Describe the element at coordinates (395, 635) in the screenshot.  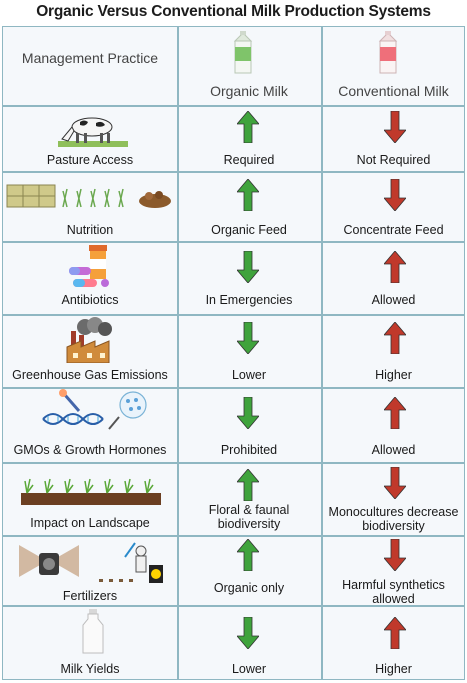
I see `conventional-arrow-milk-yields` at that location.